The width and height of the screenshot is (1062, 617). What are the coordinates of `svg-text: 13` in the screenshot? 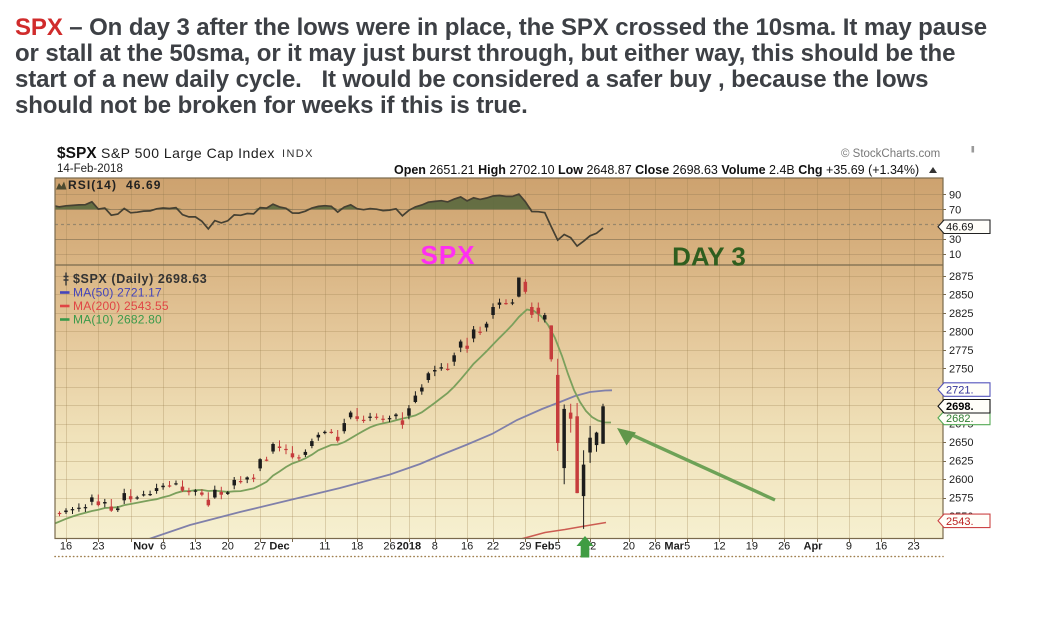 It's located at (195, 547).